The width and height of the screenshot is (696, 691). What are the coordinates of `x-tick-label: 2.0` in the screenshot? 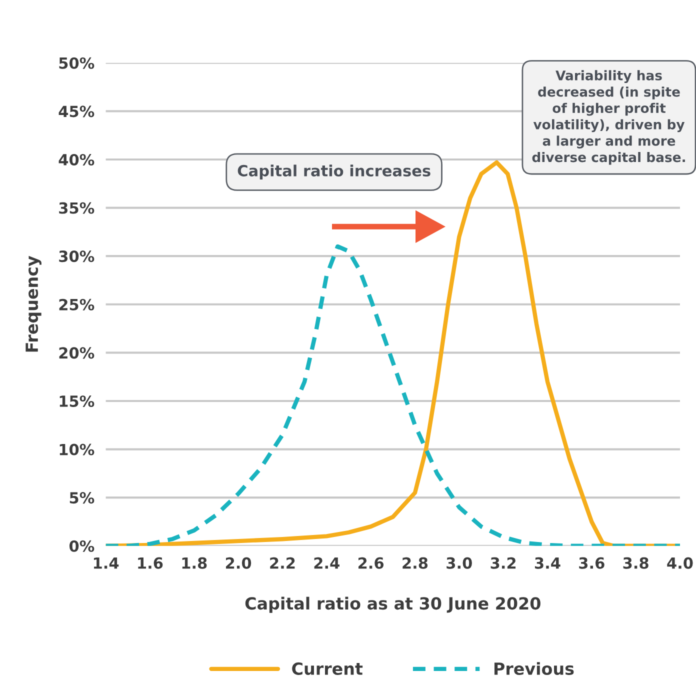 It's located at (239, 563).